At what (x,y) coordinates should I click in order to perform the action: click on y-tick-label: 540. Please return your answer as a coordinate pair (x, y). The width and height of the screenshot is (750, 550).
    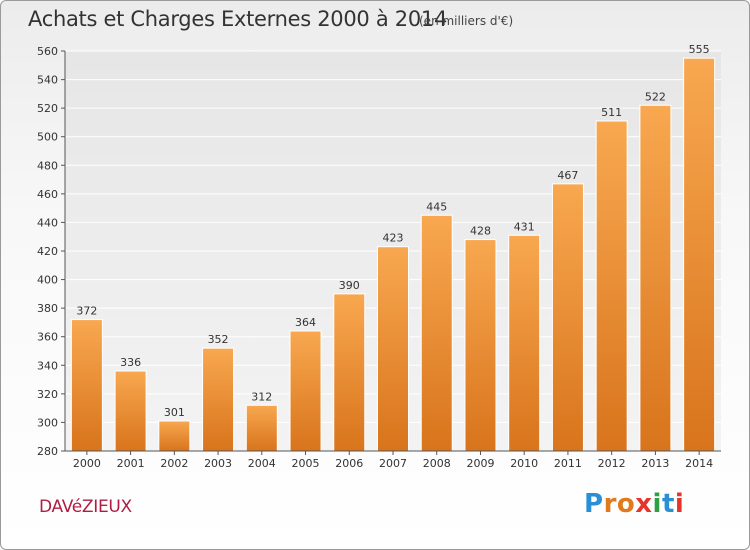
    Looking at the image, I should click on (47, 80).